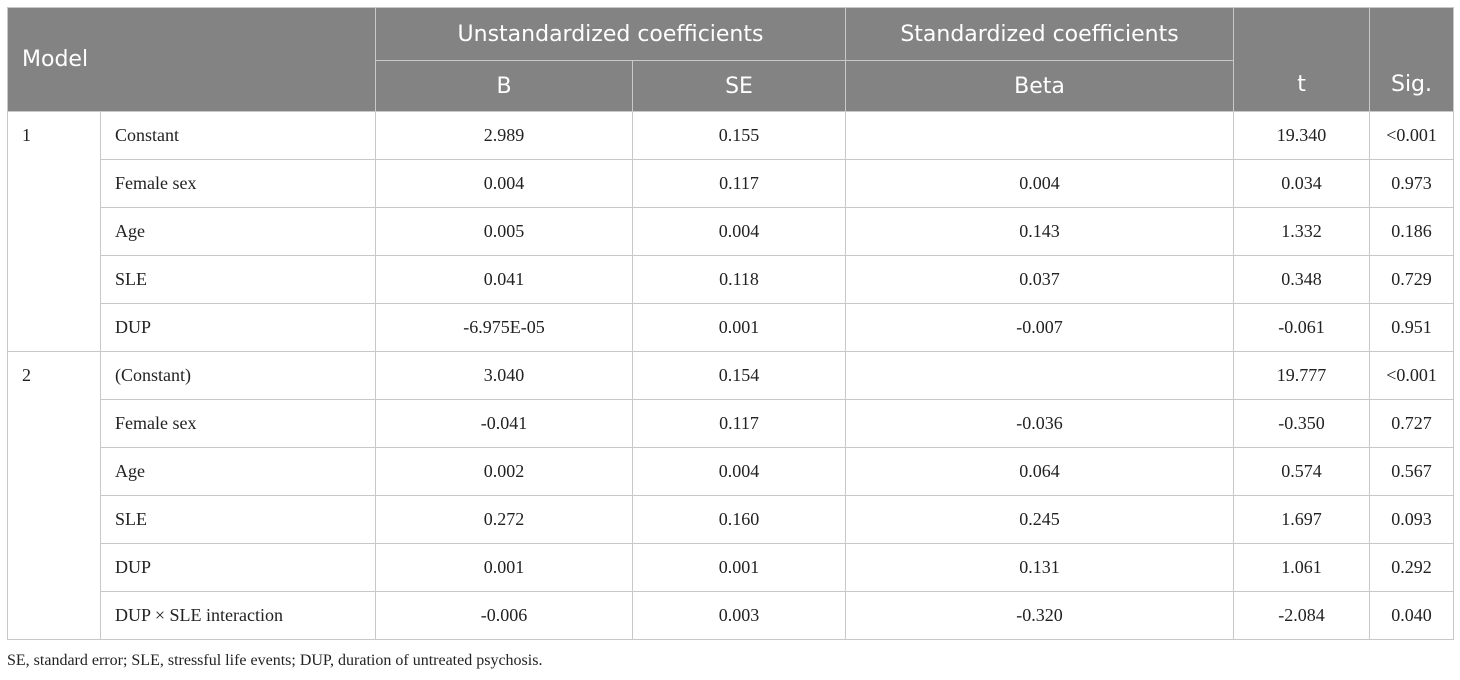 This screenshot has height=680, width=1460. What do you see at coordinates (1411, 84) in the screenshot?
I see `sig-header: Sig.` at bounding box center [1411, 84].